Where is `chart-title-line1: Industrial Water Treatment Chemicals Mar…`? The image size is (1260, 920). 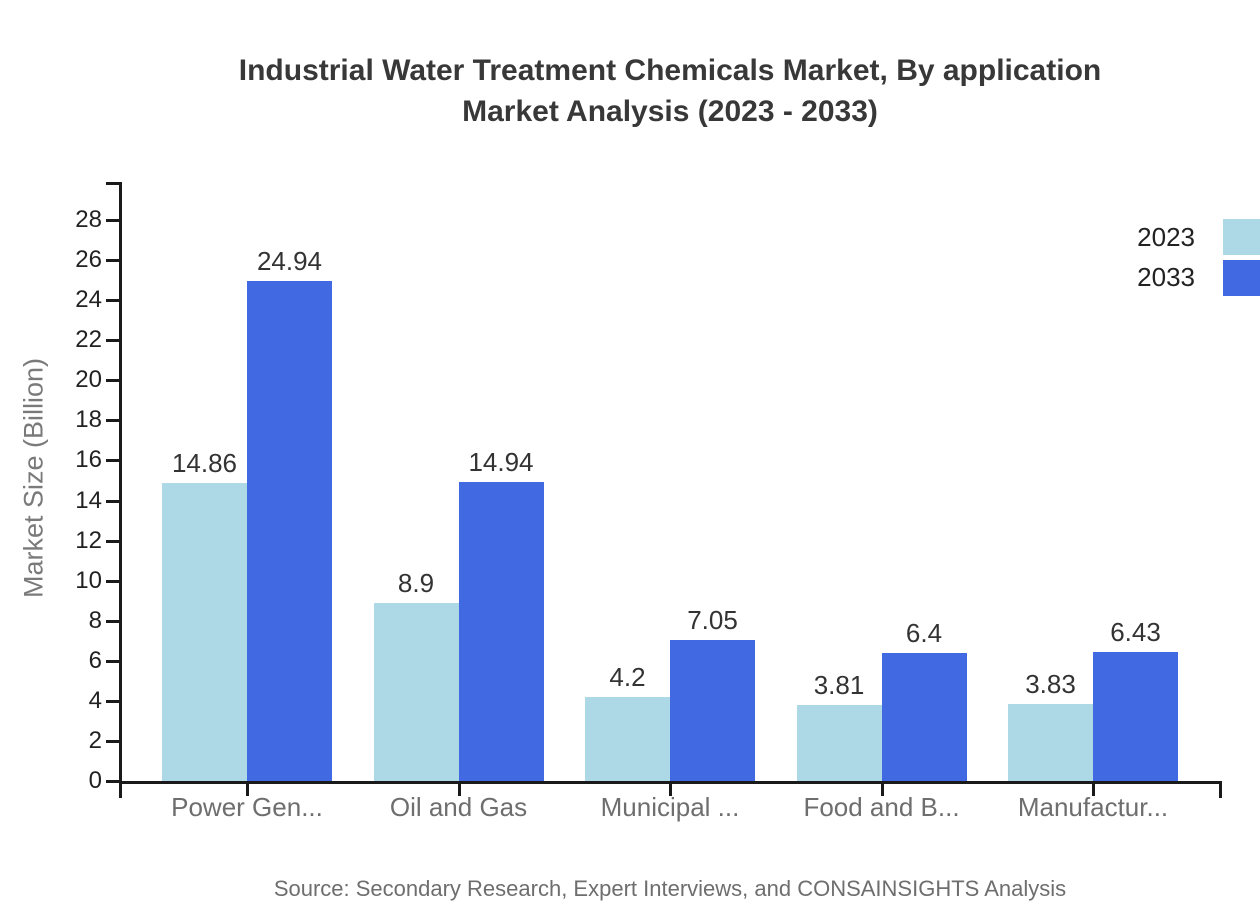
chart-title-line1: Industrial Water Treatment Chemicals Mar… is located at coordinates (670, 70).